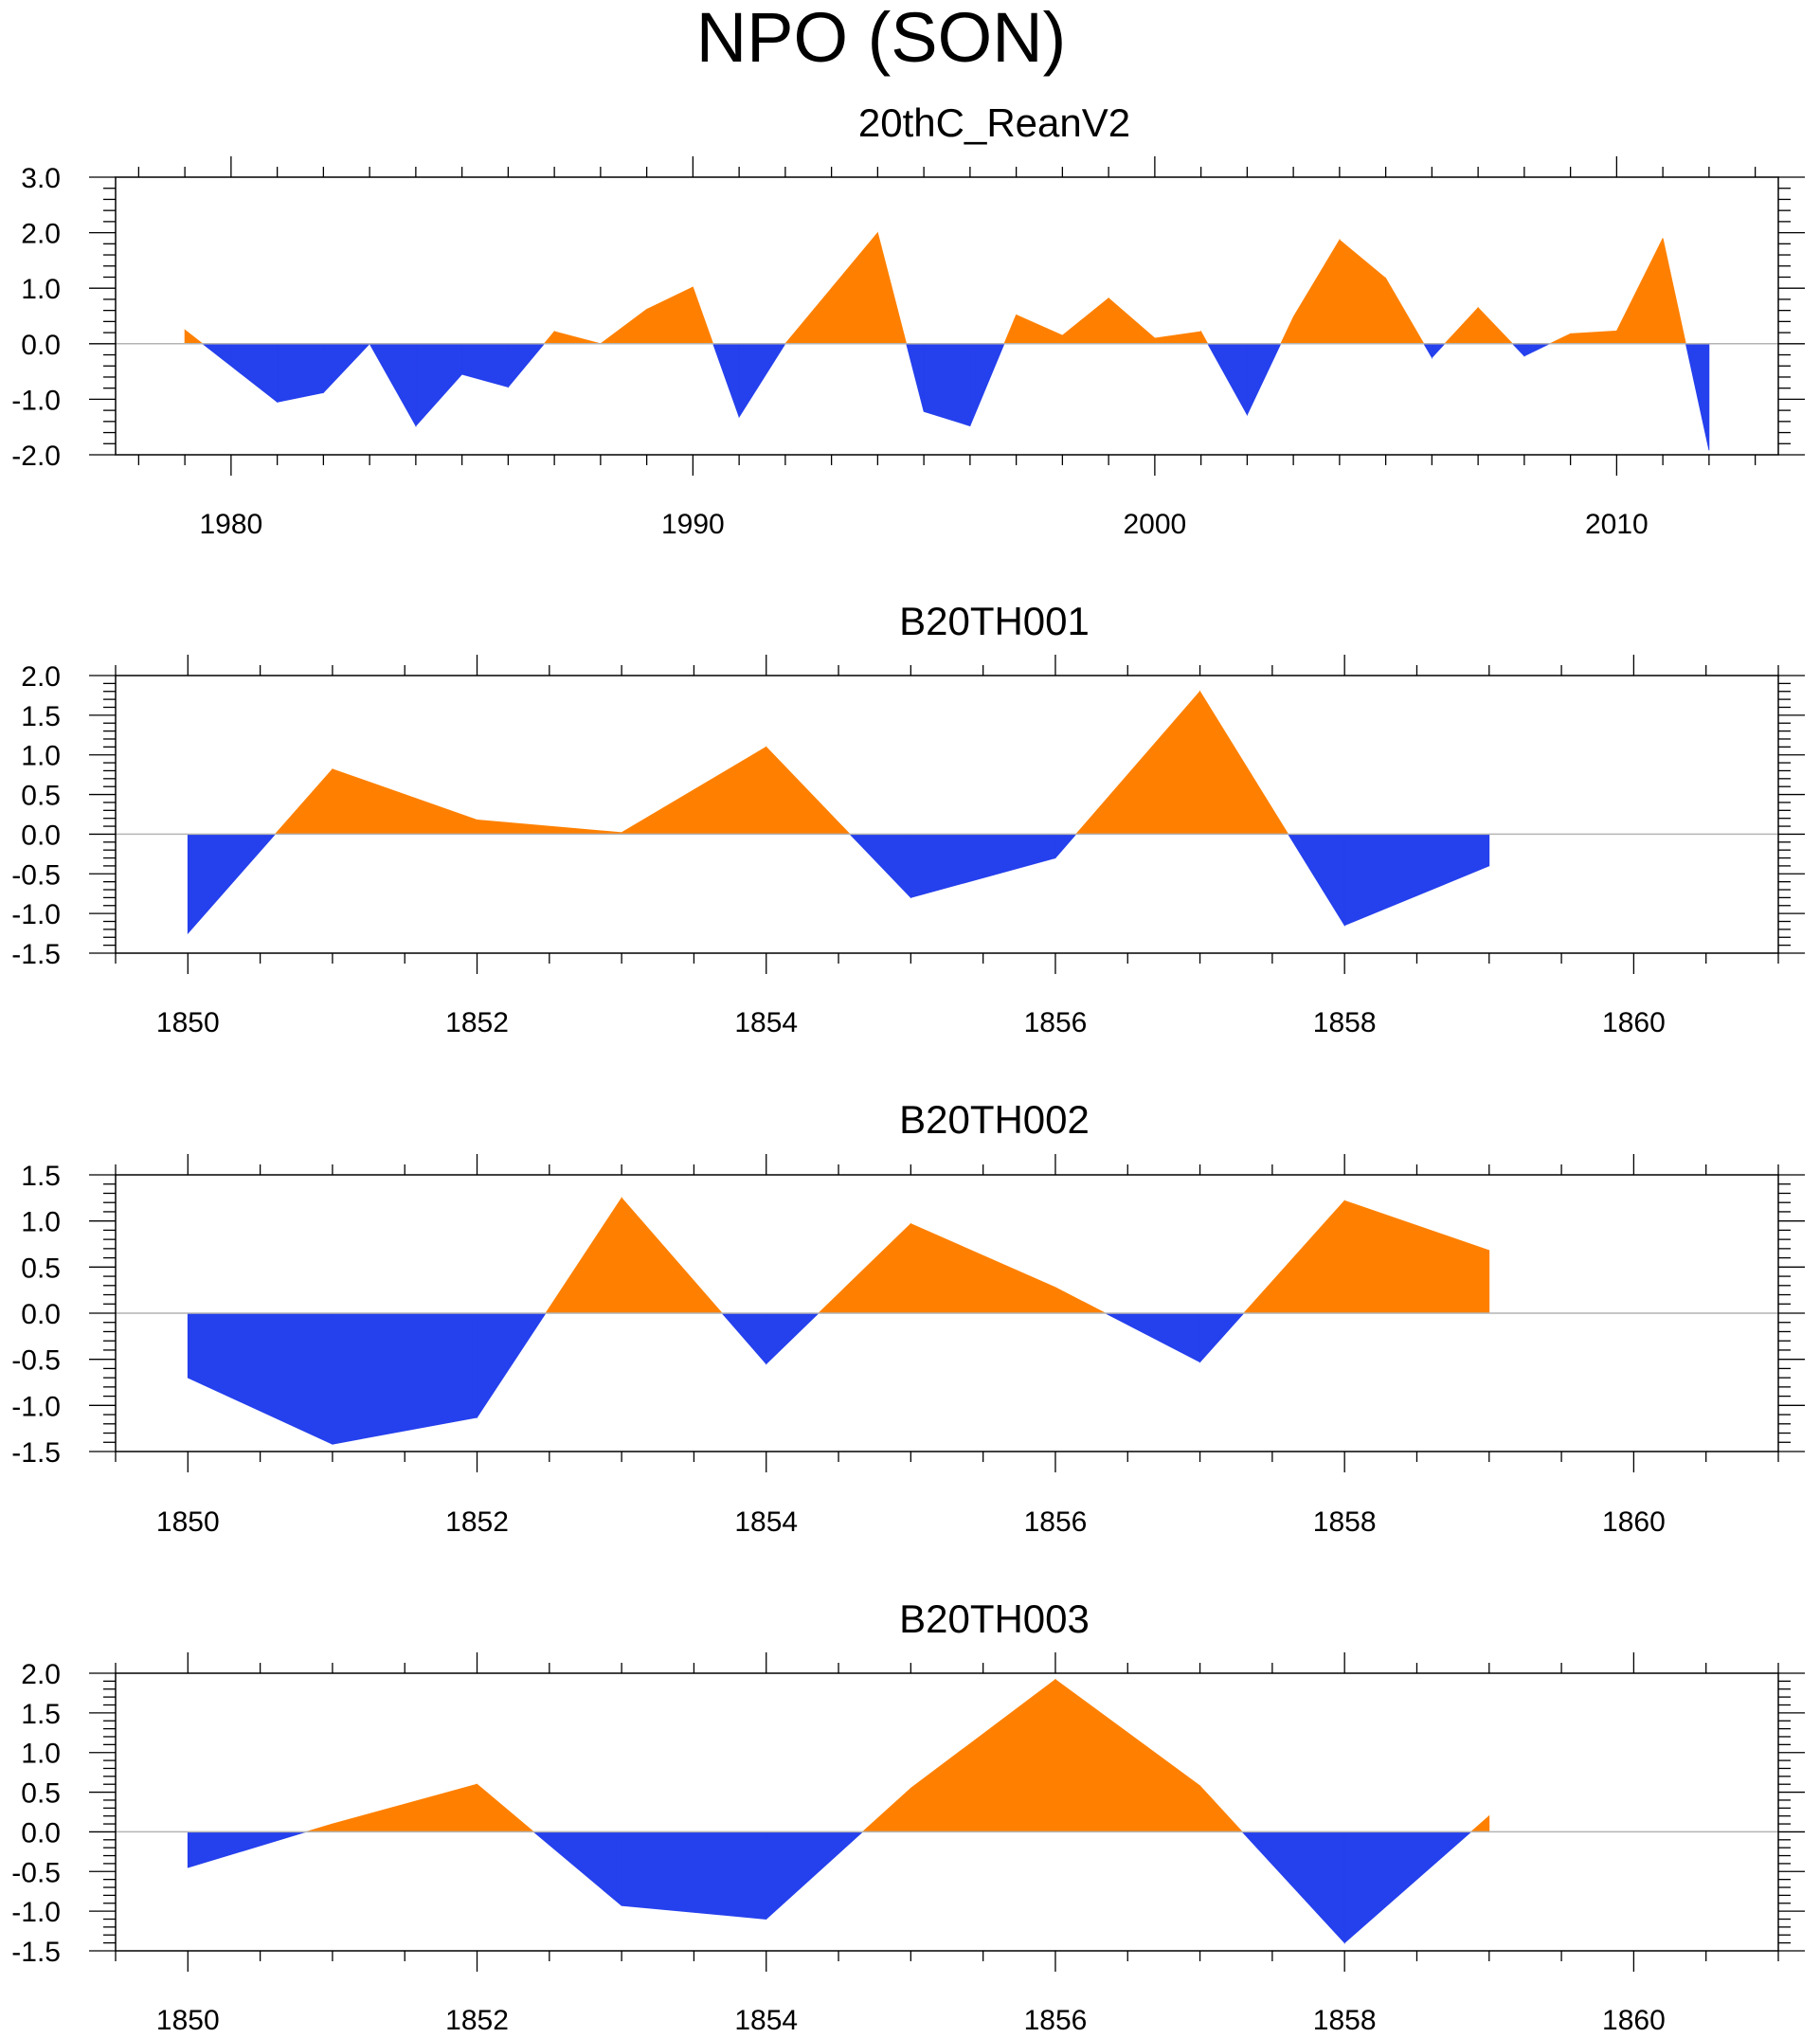 The height and width of the screenshot is (2038, 1820). Describe the element at coordinates (1155, 524) in the screenshot. I see `x-tick-label: 2000` at that location.